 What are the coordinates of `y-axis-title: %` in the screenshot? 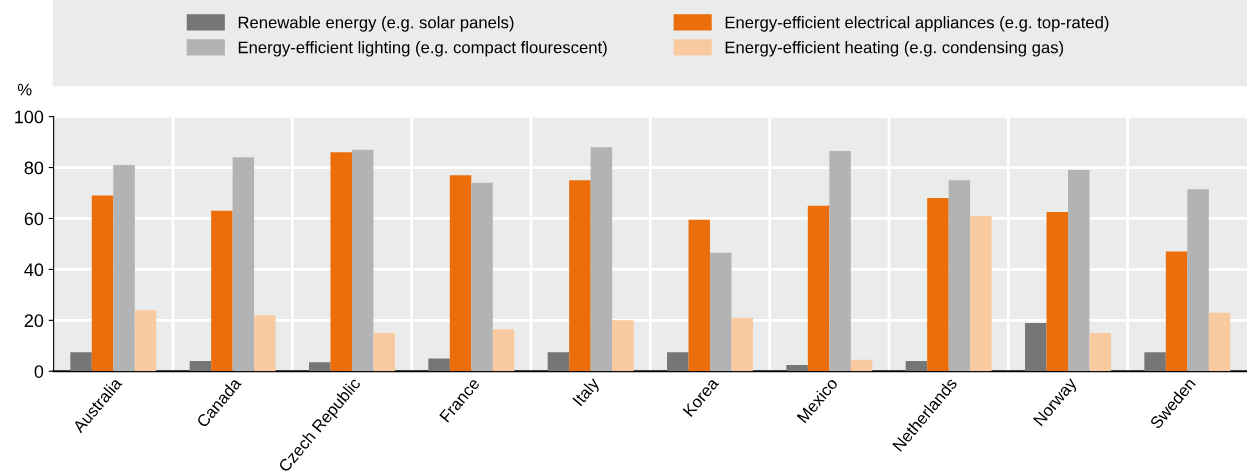 It's located at (24, 89).